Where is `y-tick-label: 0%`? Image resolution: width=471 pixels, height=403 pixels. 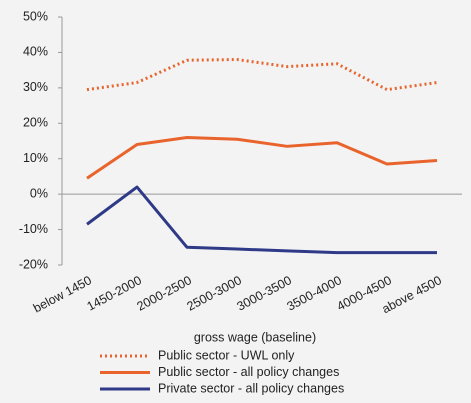 y-tick-label: 0% is located at coordinates (39, 193).